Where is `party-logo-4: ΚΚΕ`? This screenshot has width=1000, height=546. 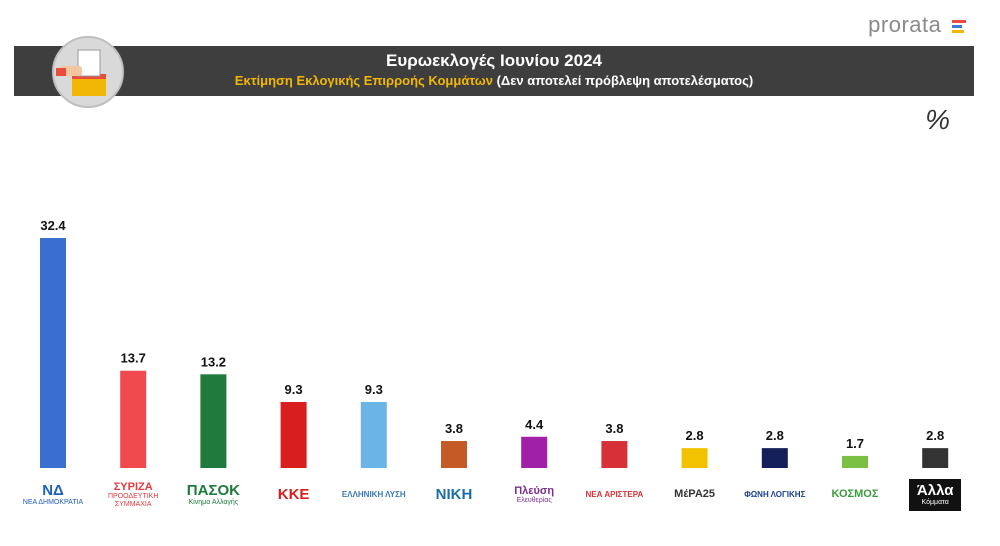 party-logo-4: ΚΚΕ is located at coordinates (294, 495).